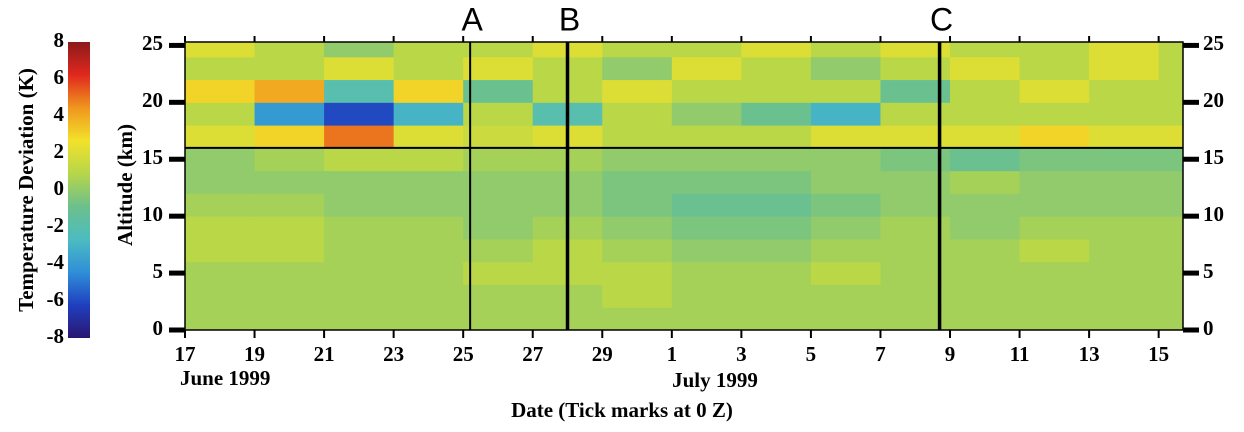 The width and height of the screenshot is (1244, 432). What do you see at coordinates (56, 336) in the screenshot?
I see `colorbar-tick-label: -8` at bounding box center [56, 336].